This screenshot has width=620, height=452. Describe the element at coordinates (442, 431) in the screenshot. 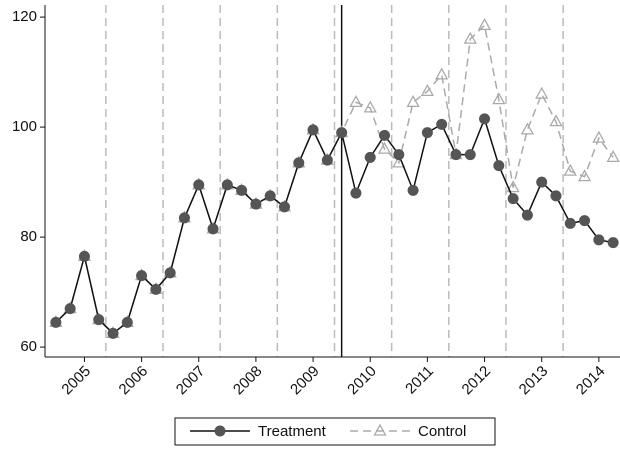

I see `legend-label: Control` at that location.